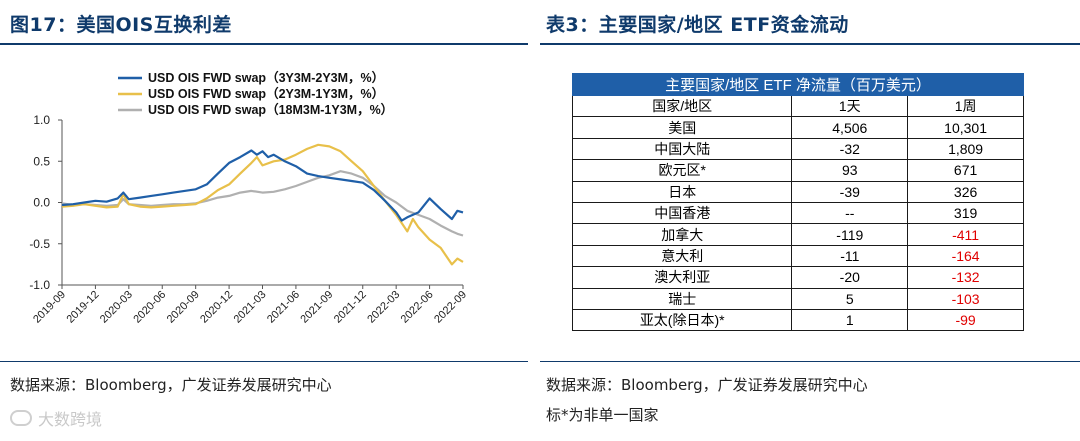 This screenshot has height=441, width=1080. I want to click on cell-1week: -99, so click(965, 320).